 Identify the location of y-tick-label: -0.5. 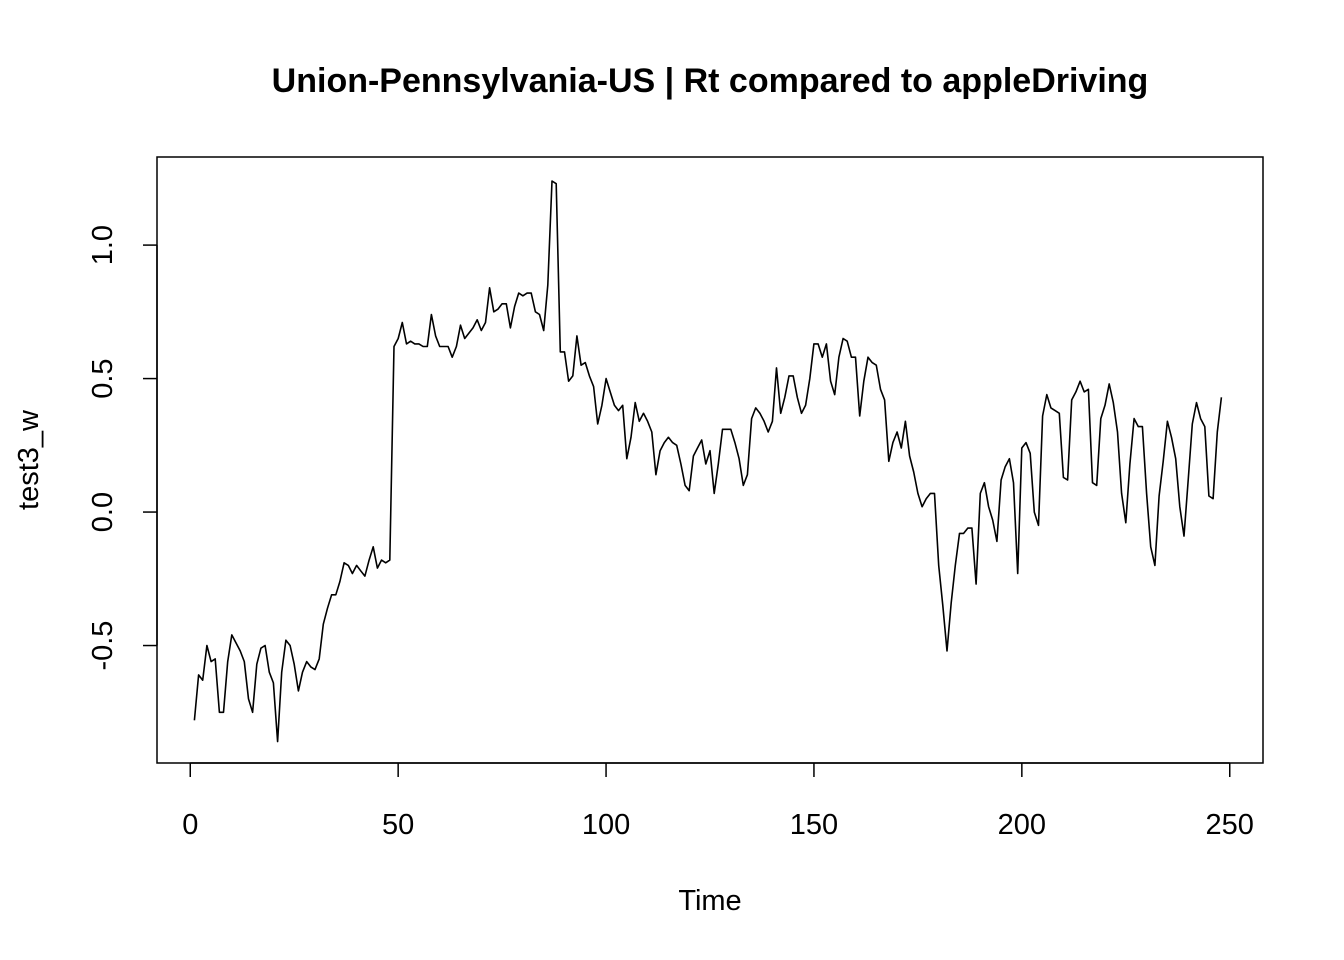
(103, 646).